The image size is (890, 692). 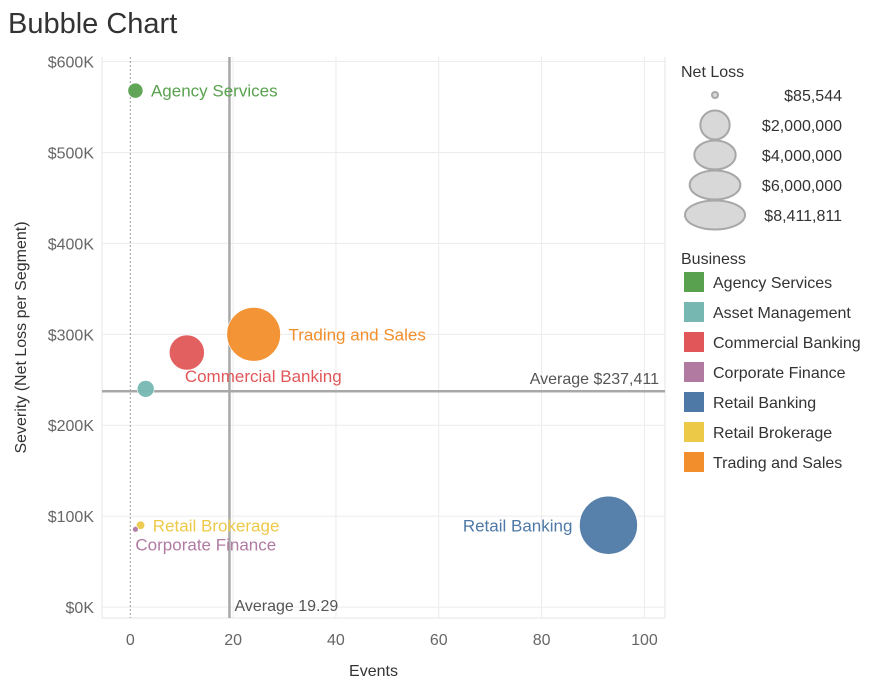 What do you see at coordinates (216, 525) in the screenshot?
I see `bubble-label: Retail Brokerage` at bounding box center [216, 525].